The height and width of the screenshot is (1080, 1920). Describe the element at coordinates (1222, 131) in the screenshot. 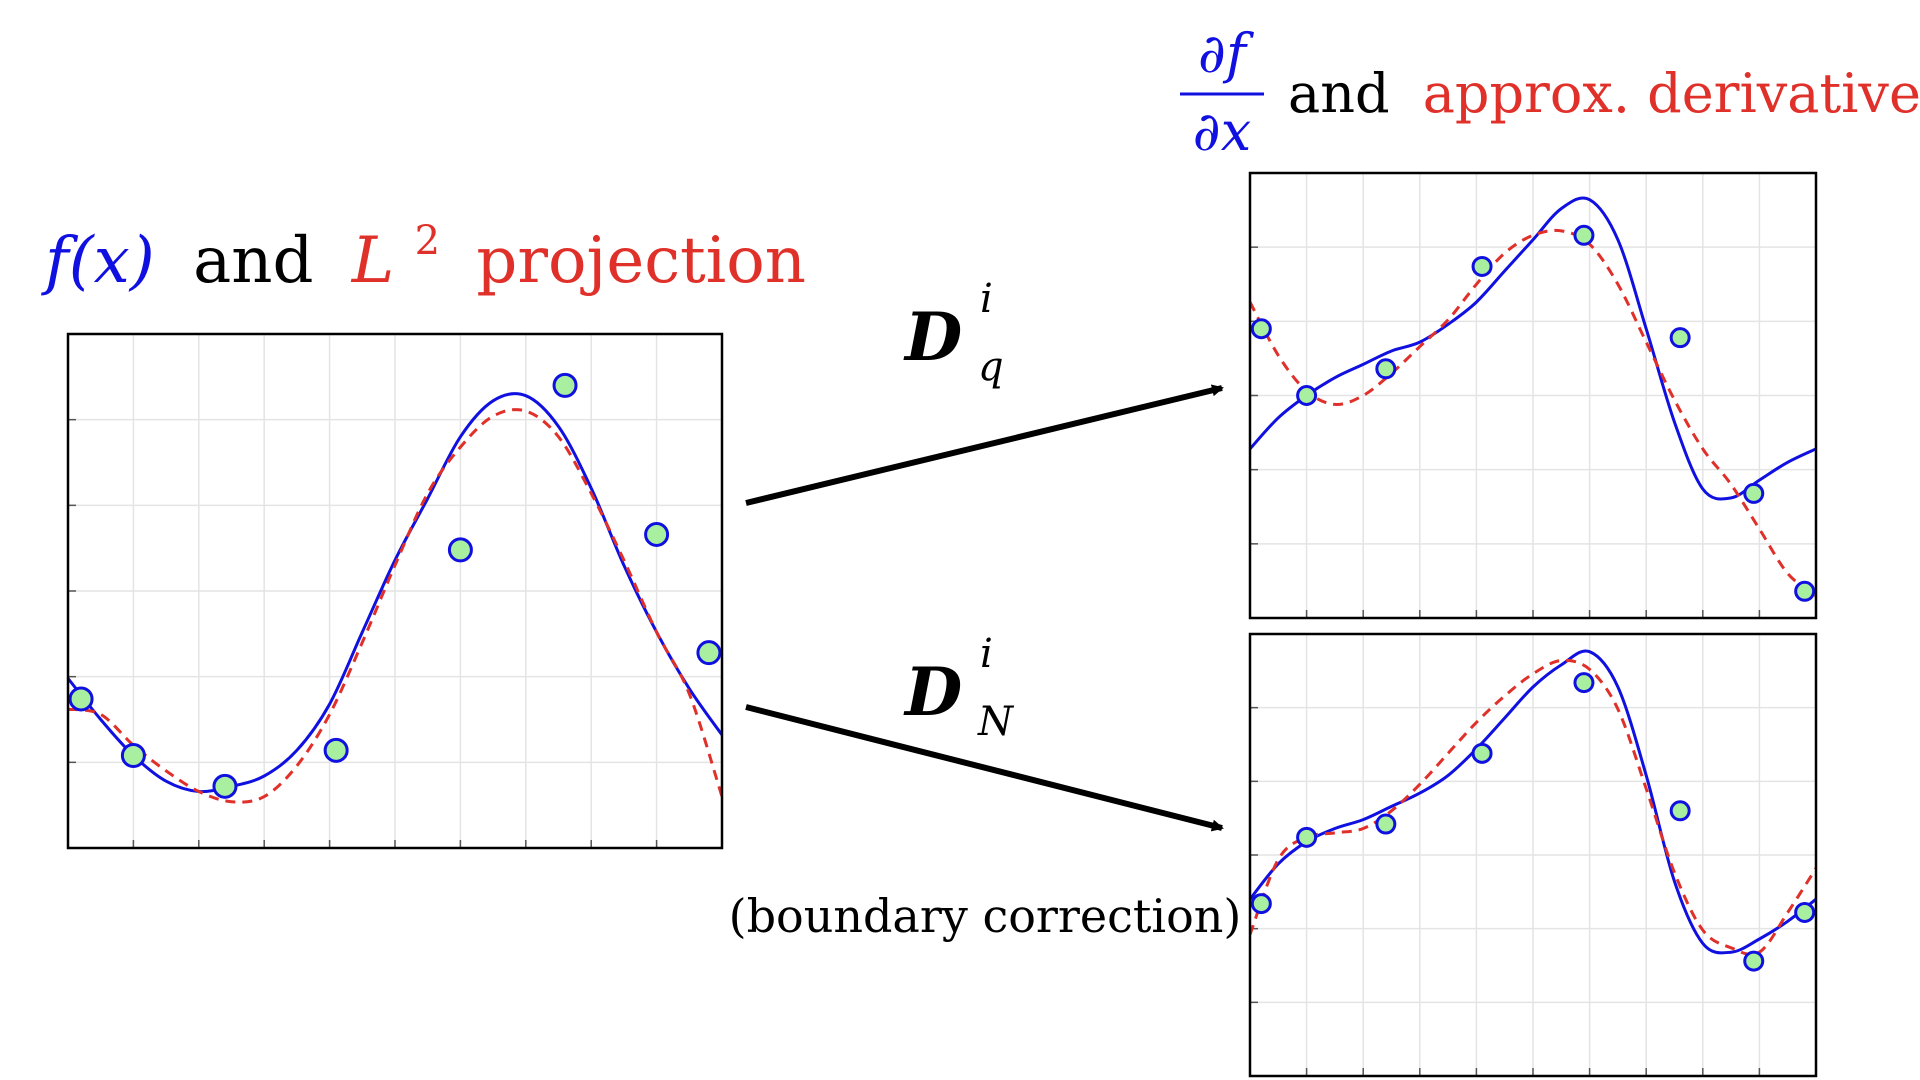

I see `right-title-denominator: ∂x` at that location.